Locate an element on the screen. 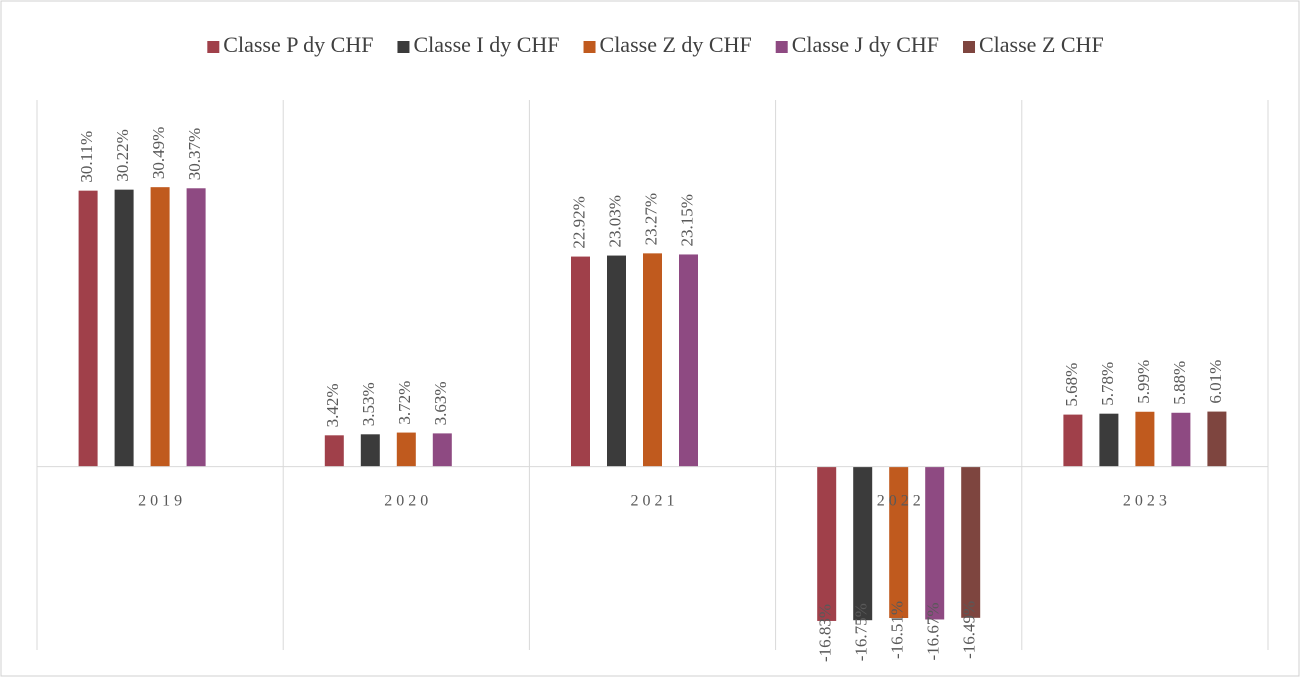 Image resolution: width=1301 pixels, height=678 pixels. data-label: -16.83% is located at coordinates (825, 633).